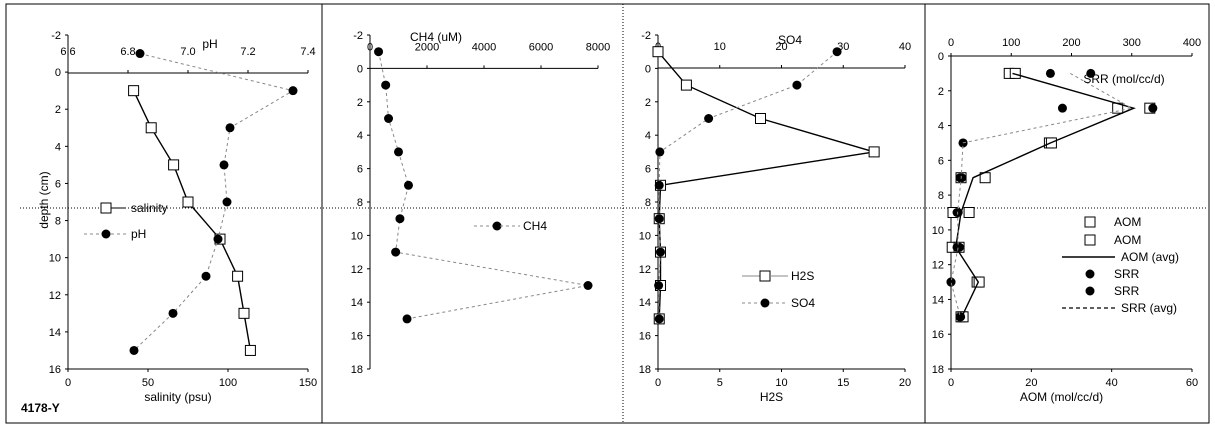 This screenshot has height=434, width=1215. I want to click on y-tick-label: -2, so click(358, 36).